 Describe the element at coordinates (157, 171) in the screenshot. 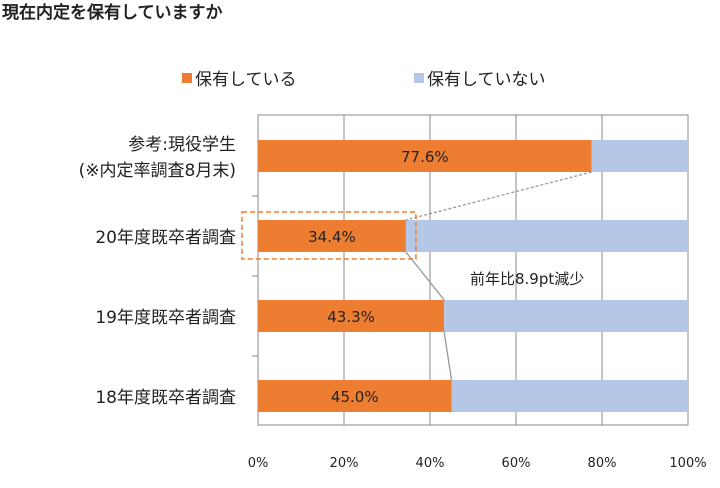

I see `category-label: (※内定率調査8月末)` at that location.